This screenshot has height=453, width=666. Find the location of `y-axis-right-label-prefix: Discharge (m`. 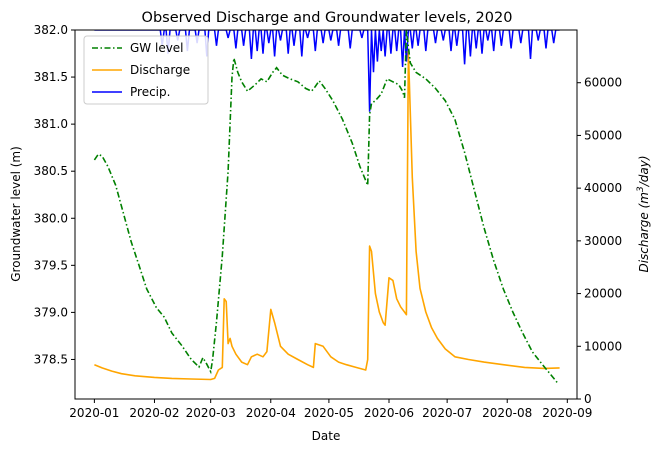

y-axis-right-label-prefix: Discharge (m is located at coordinates (644, 232).